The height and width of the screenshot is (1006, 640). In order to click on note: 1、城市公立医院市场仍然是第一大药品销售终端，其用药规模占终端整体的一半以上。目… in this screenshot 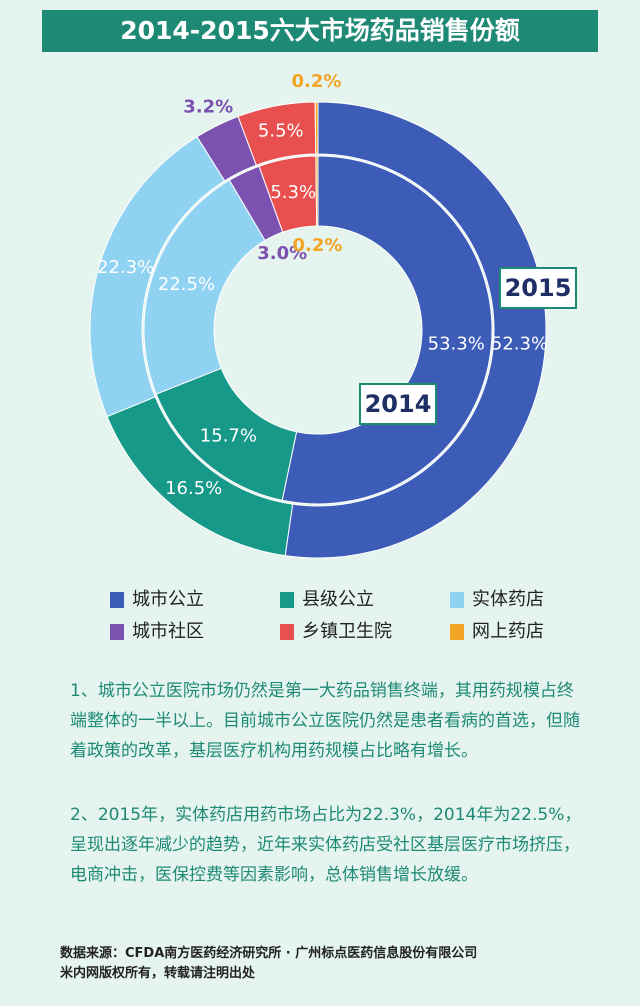, I will do `click(325, 721)`.